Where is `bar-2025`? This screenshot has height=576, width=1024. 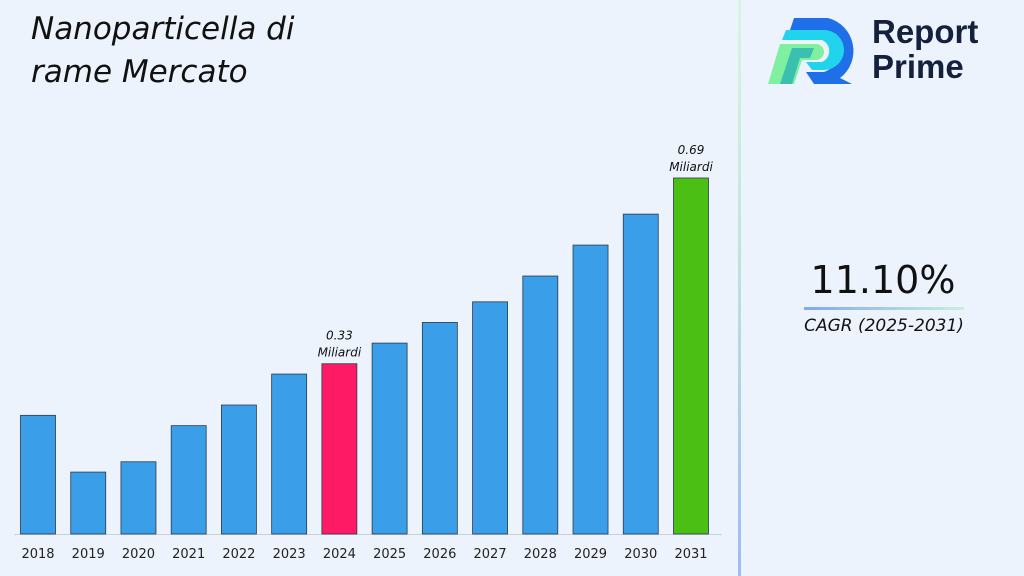
bar-2025 is located at coordinates (389, 438).